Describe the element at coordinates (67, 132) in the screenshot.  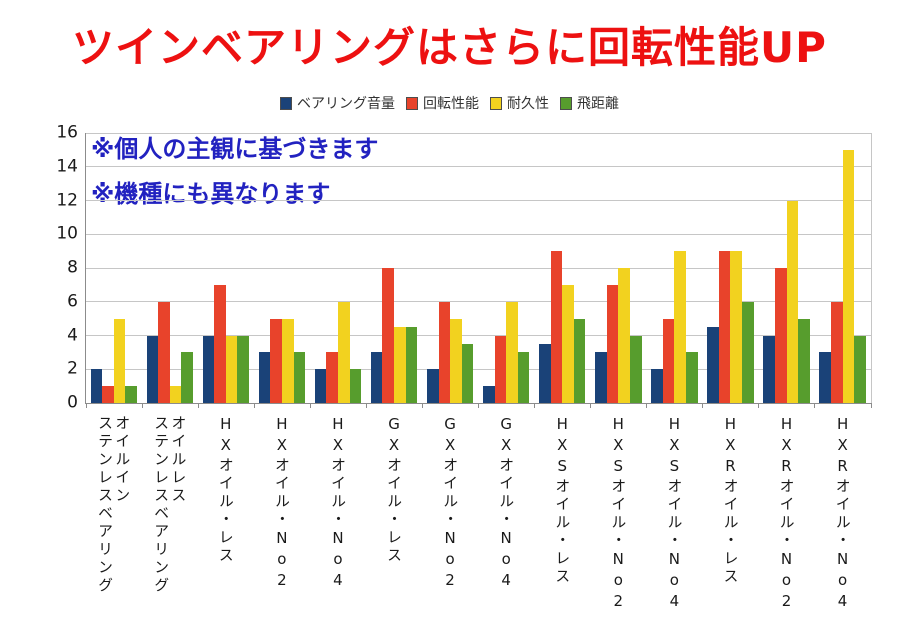
I see `y-tick-label: 16` at that location.